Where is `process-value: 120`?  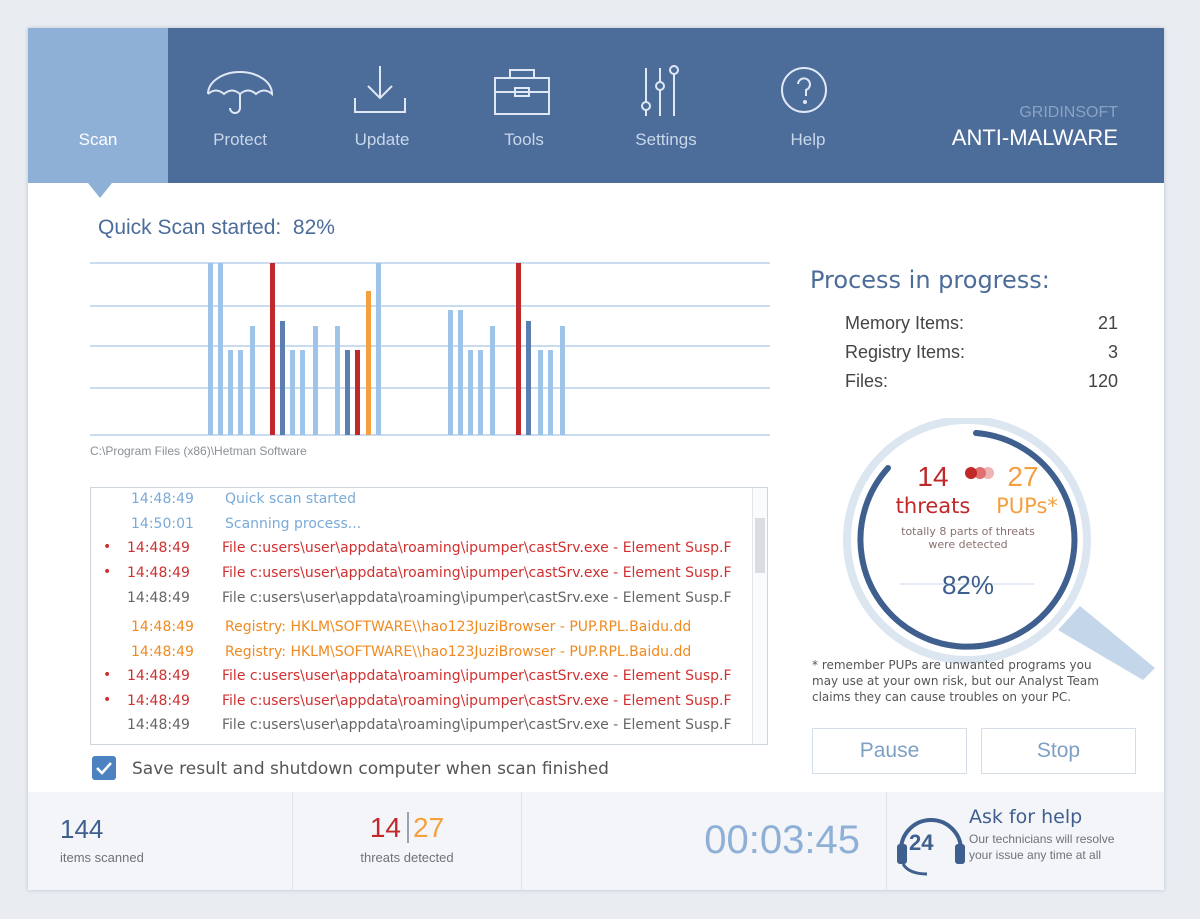 process-value: 120 is located at coordinates (1102, 381).